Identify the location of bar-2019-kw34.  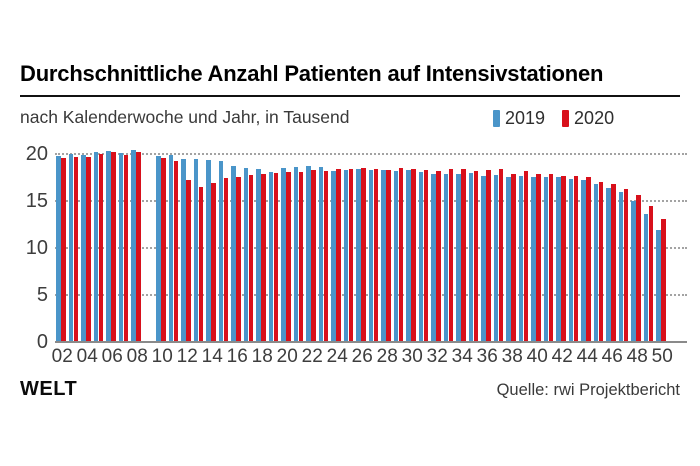
(458, 257).